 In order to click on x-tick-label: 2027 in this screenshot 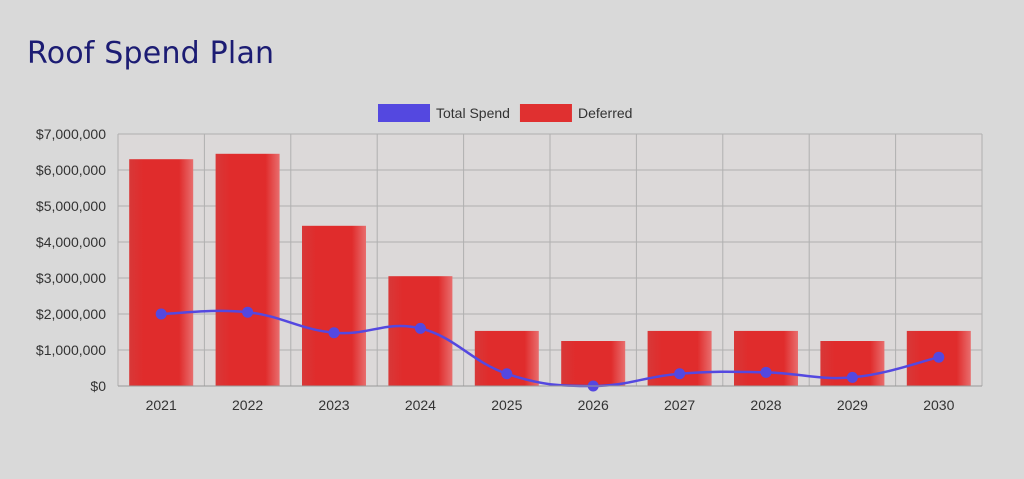, I will do `click(679, 405)`.